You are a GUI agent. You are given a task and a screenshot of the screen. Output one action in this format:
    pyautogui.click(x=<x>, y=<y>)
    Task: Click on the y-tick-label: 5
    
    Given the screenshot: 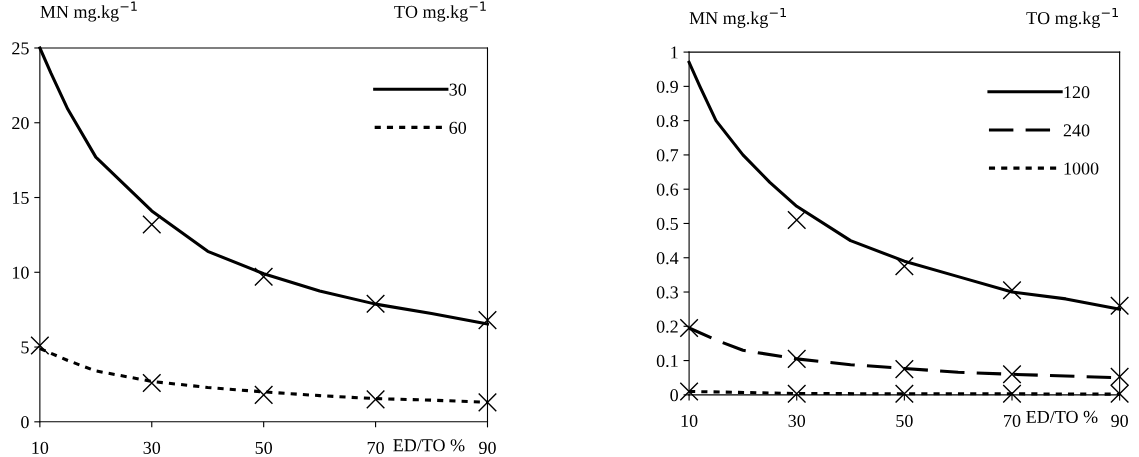 What is the action you would take?
    pyautogui.click(x=25, y=347)
    